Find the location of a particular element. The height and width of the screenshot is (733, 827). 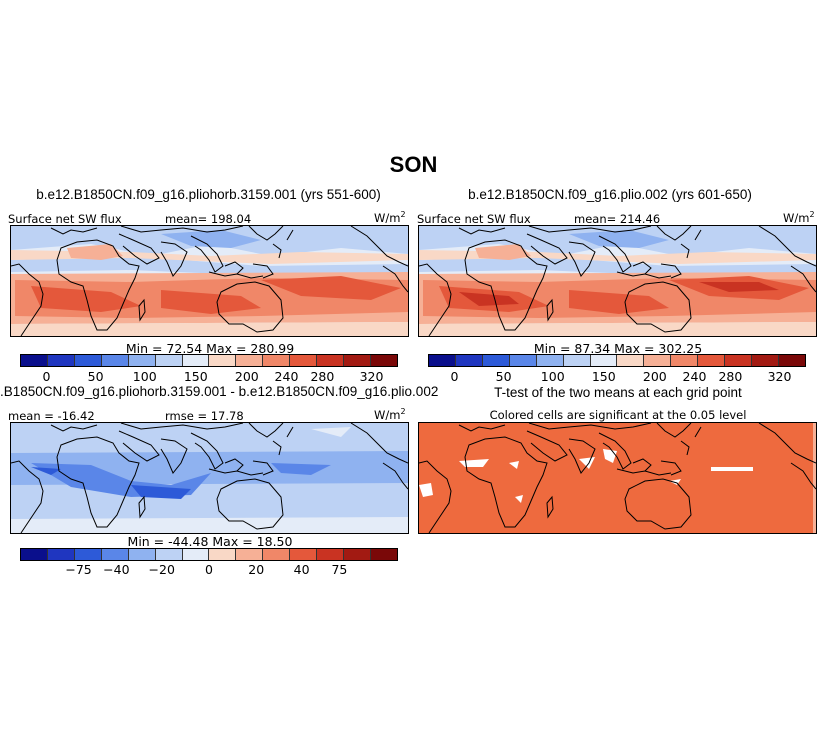

panel2-colorbar-tick-label: 240 is located at coordinates (694, 376).